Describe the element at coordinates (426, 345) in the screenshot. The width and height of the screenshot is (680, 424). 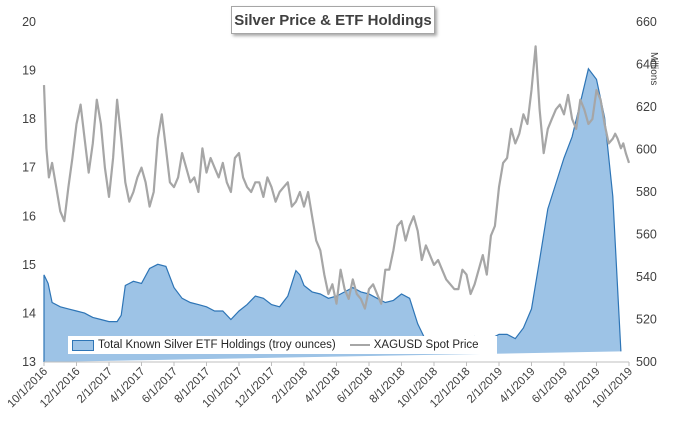
I see `legend-label-price: XAGUSD Spot Price` at that location.